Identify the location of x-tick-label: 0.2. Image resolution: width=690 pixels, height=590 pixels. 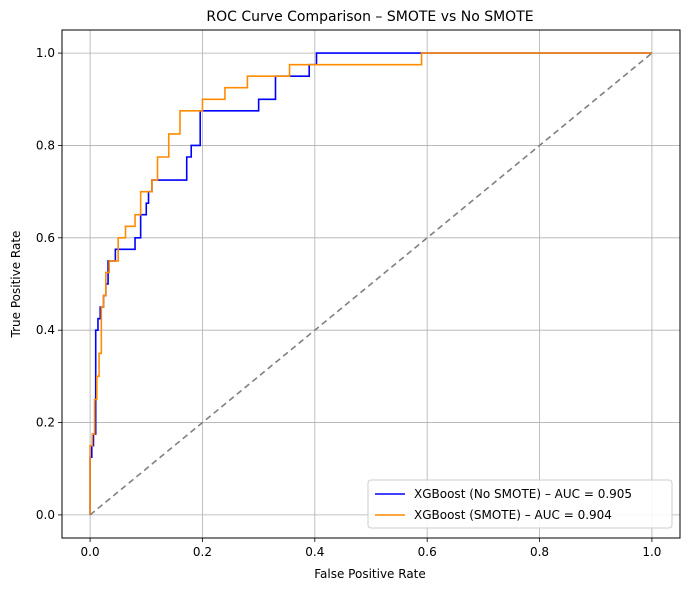
(202, 552).